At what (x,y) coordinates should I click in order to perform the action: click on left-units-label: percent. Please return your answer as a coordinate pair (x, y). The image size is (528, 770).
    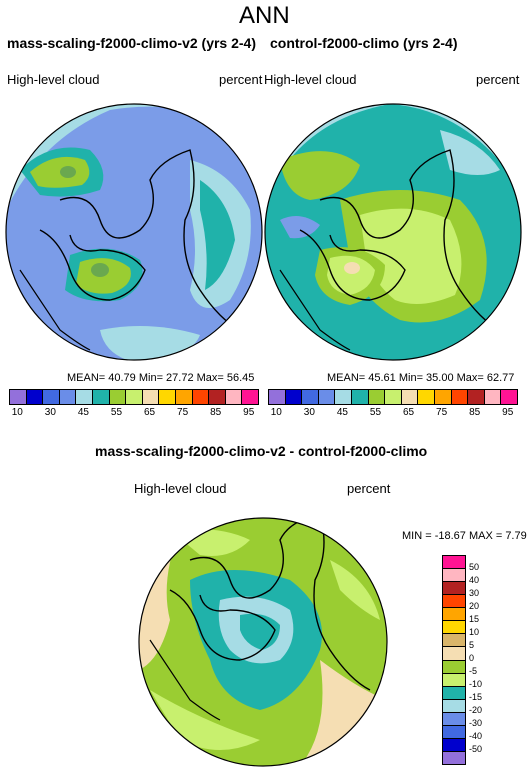
    Looking at the image, I should click on (241, 79).